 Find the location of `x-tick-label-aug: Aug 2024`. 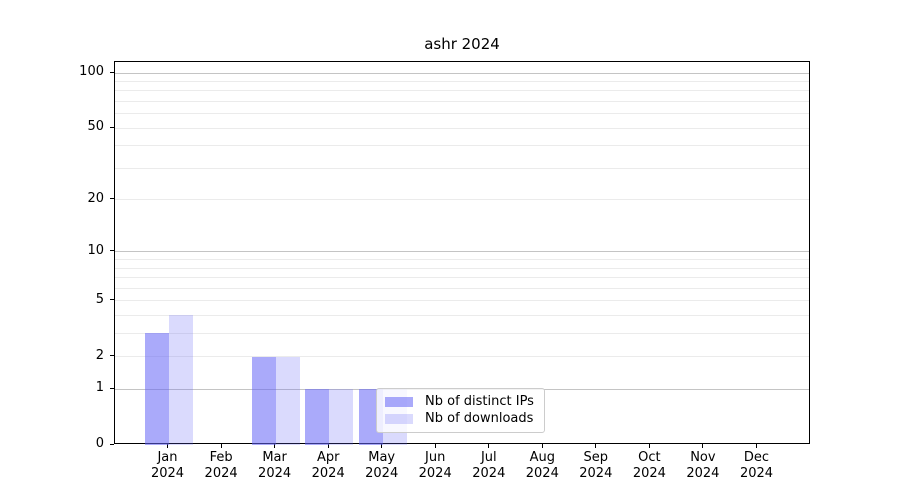

x-tick-label-aug: Aug 2024 is located at coordinates (542, 466).